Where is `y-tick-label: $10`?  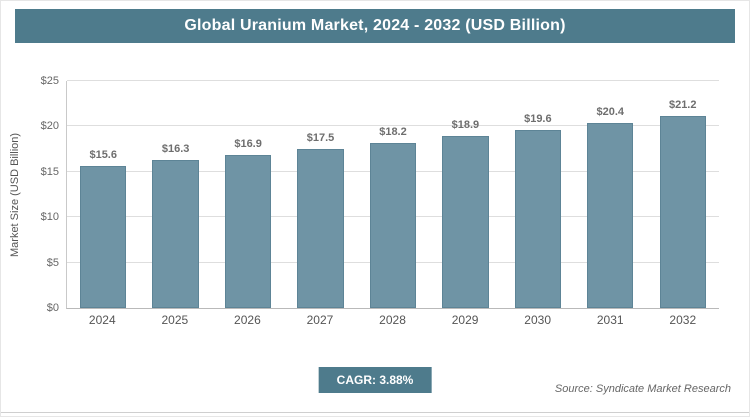 y-tick-label: $10 is located at coordinates (49, 217).